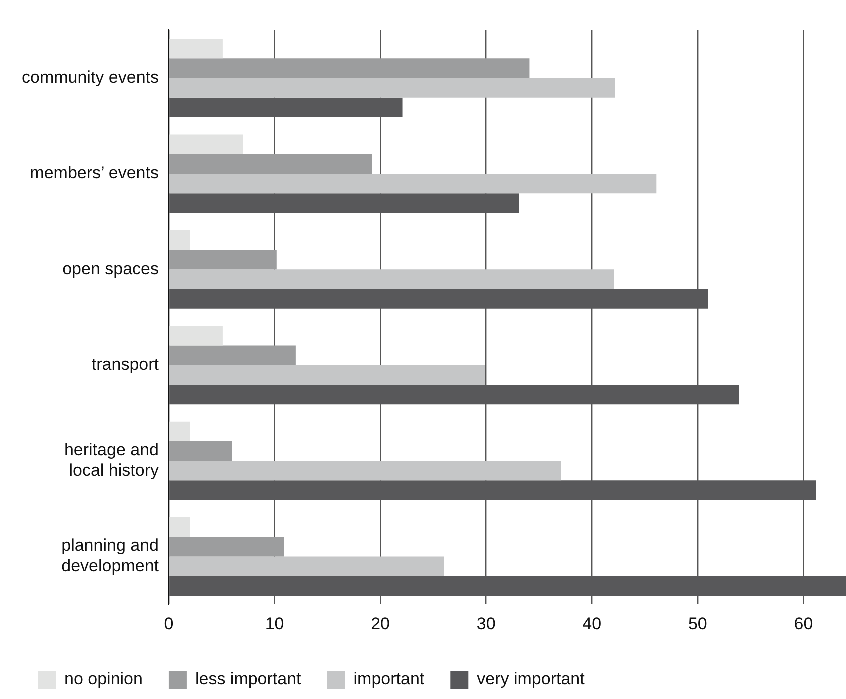  What do you see at coordinates (698, 624) in the screenshot?
I see `x-tick-label: 50` at bounding box center [698, 624].